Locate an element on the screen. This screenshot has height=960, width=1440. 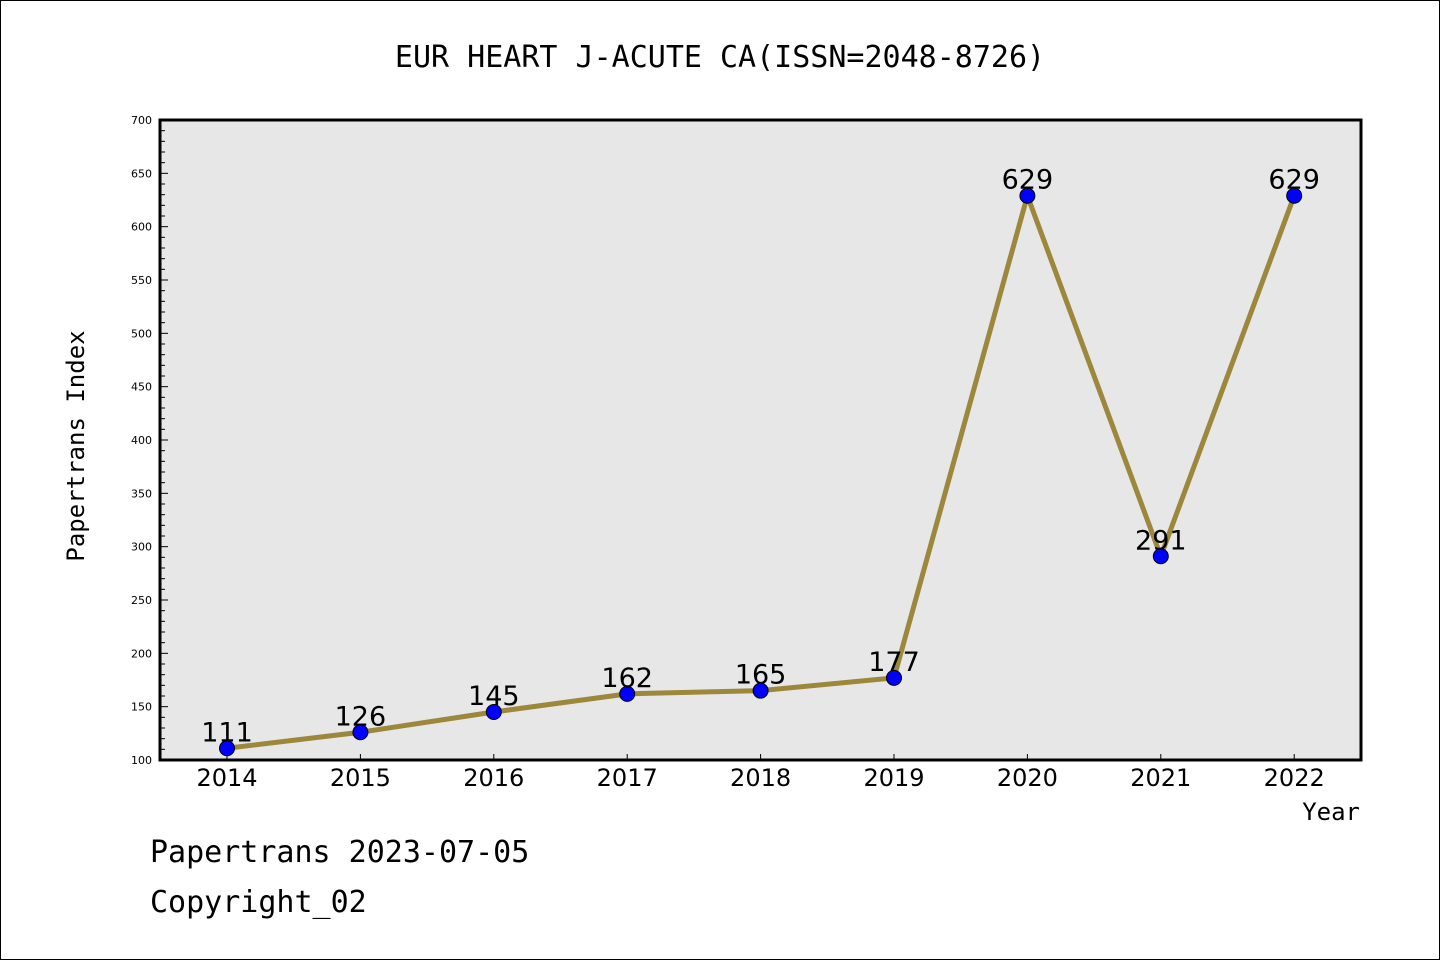
y-axis: 100 150 200 250 300 350 400 450 500 550 600 650 700 is located at coordinates (149, 440).